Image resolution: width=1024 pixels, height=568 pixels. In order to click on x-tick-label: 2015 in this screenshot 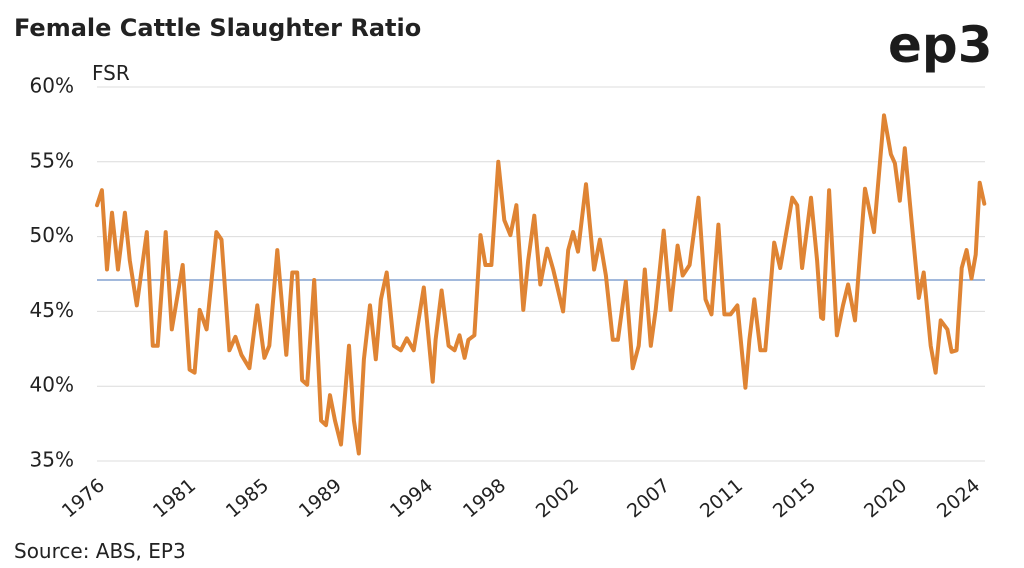, I will do `click(794, 498)`.